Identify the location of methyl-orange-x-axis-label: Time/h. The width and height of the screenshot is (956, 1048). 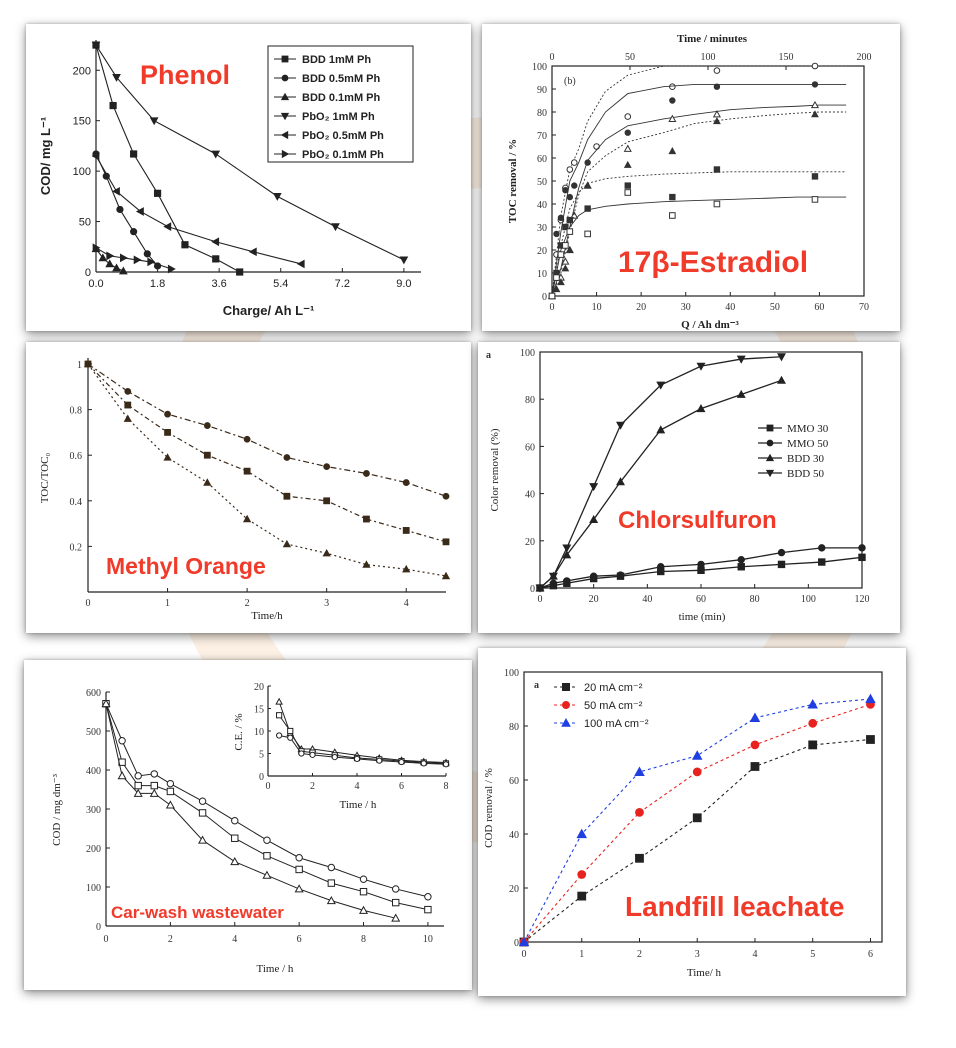
(267, 616).